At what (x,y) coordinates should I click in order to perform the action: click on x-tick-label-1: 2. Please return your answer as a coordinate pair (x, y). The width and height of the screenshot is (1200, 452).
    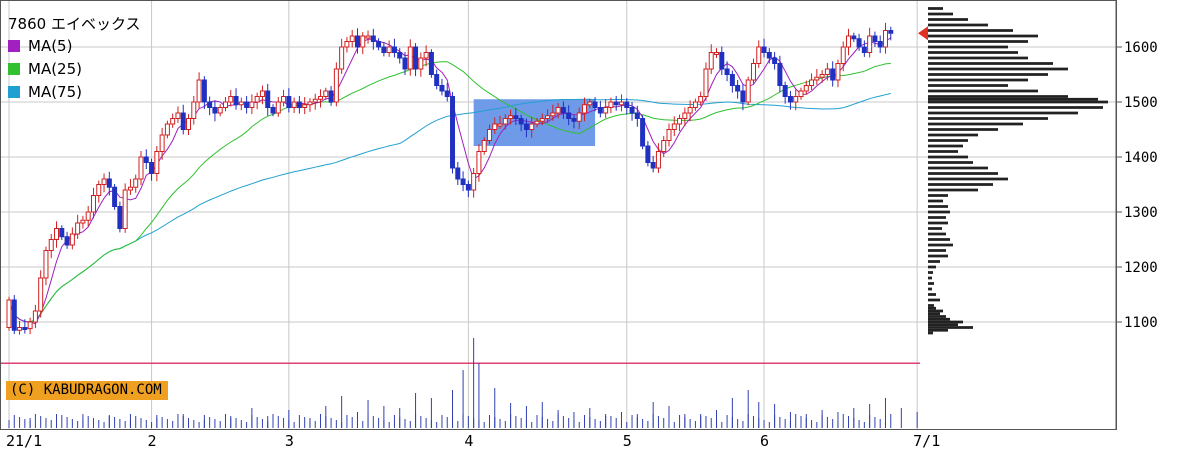
    Looking at the image, I should click on (152, 441).